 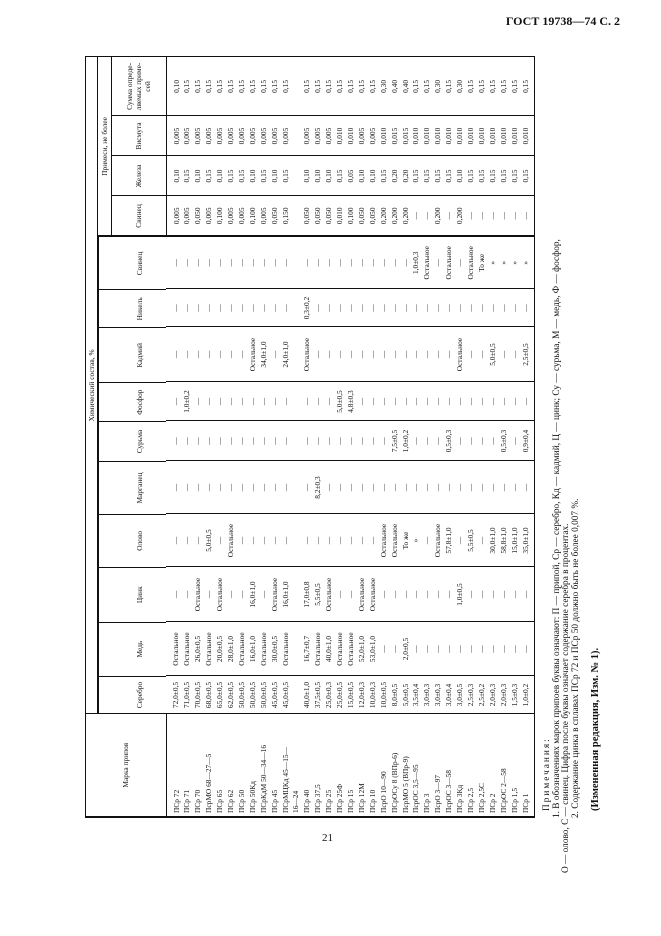 I want to click on value-cell: 5,5±0,5, so click(x=319, y=594).